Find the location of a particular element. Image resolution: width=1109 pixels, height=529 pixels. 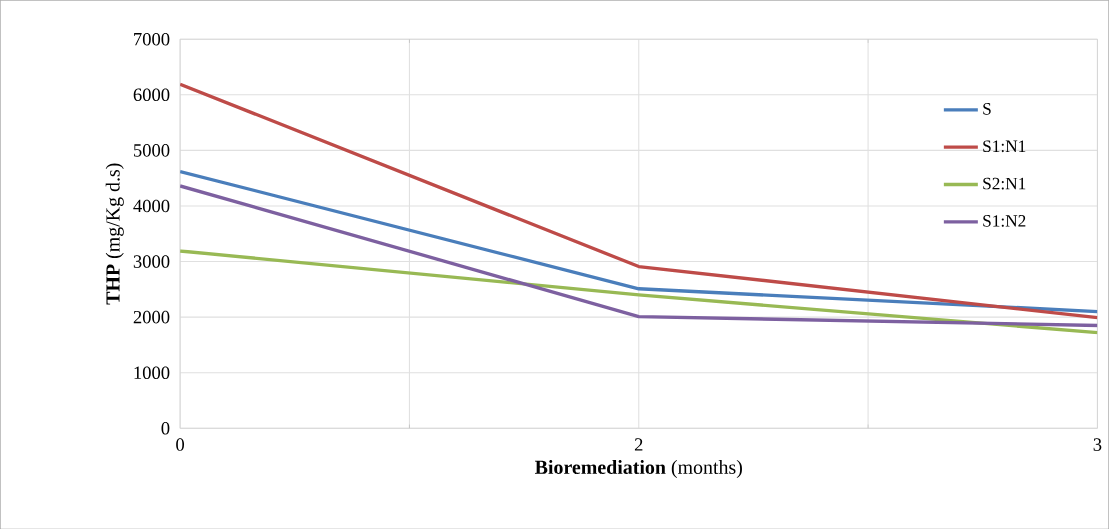

legend-label: S is located at coordinates (987, 108).